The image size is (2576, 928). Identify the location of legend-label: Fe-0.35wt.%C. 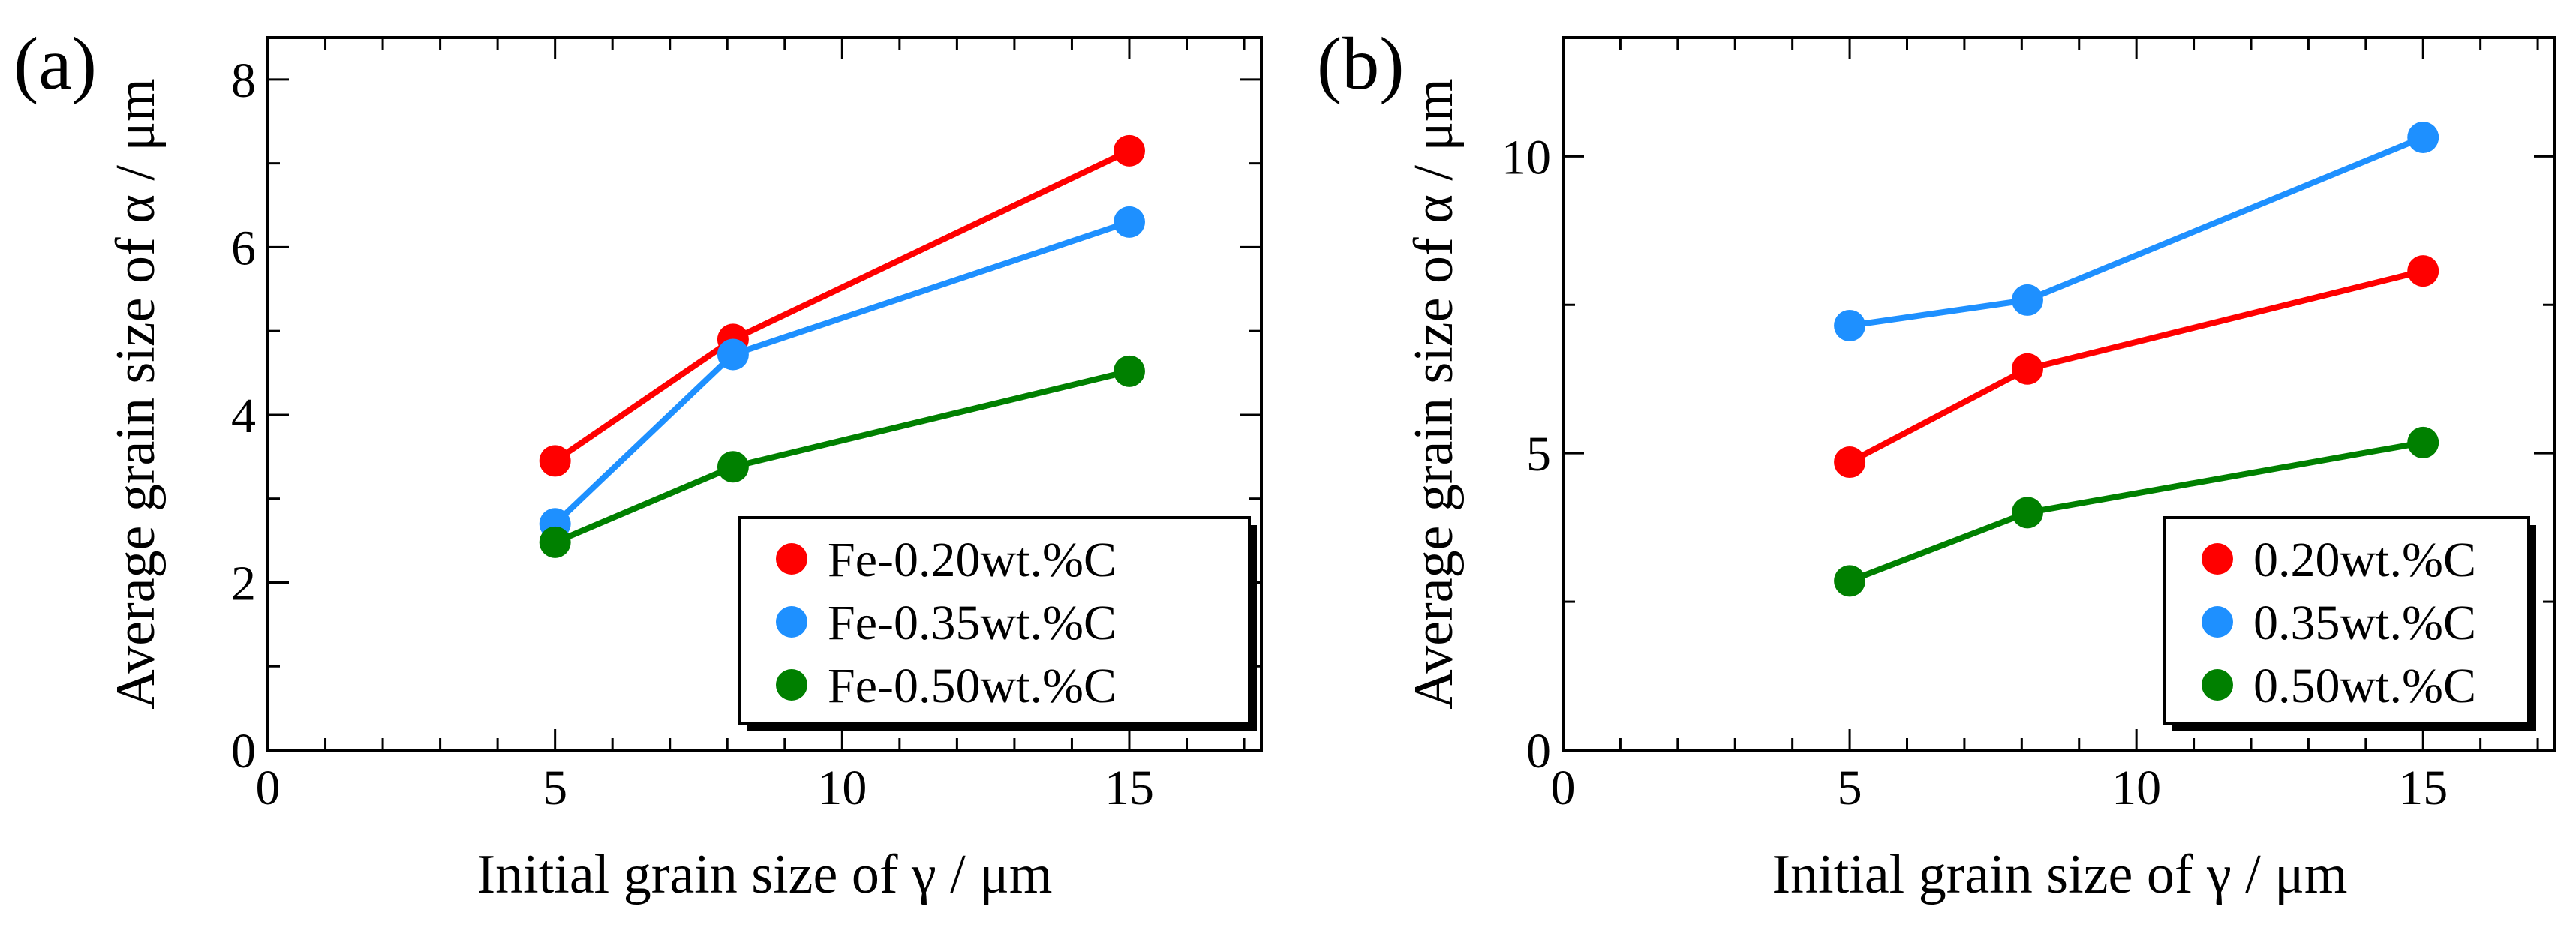
(972, 623).